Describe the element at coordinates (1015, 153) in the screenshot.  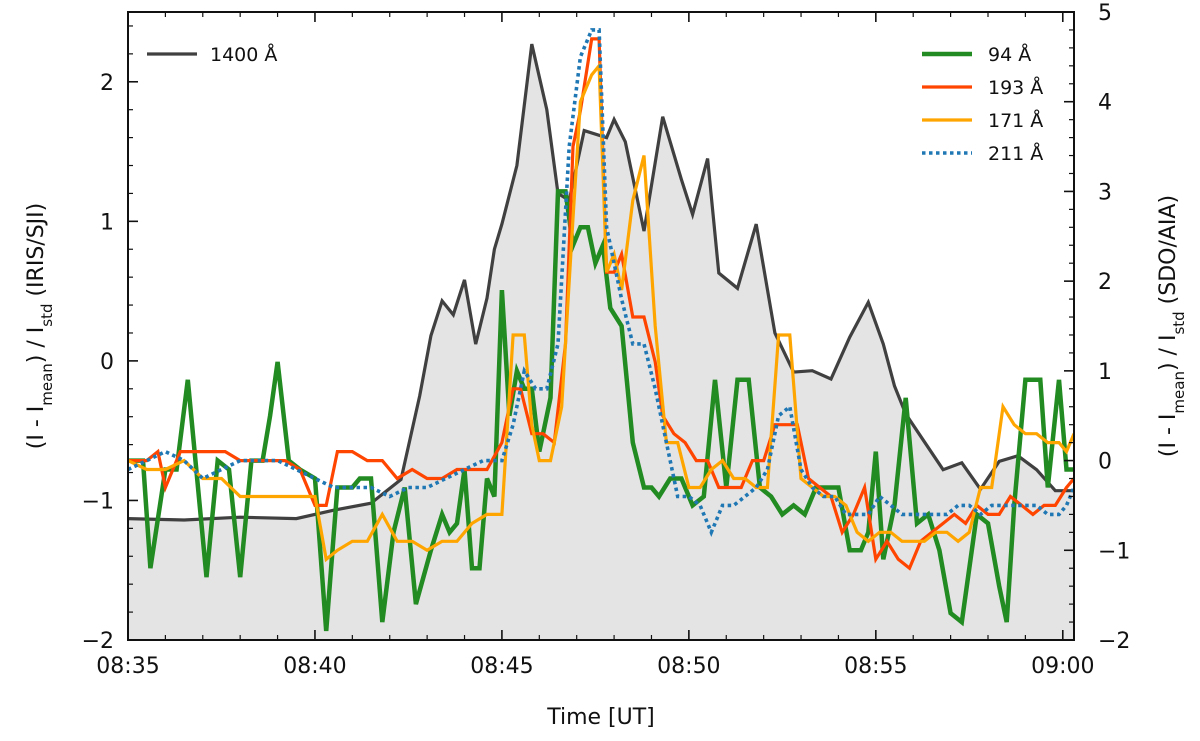
I see `legend-label: 211 Å` at that location.